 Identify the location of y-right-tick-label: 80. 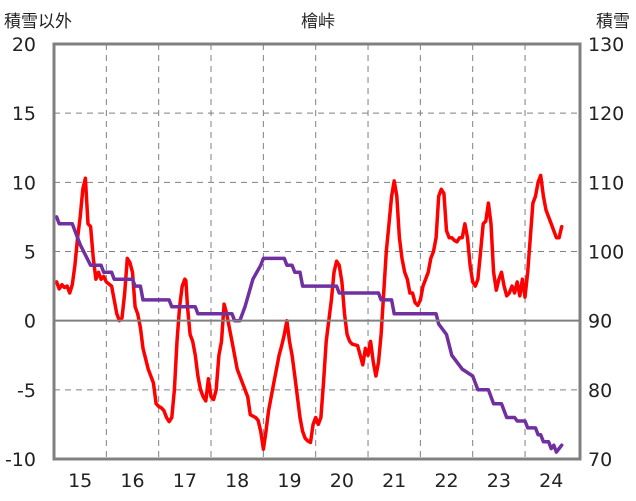
(600, 391).